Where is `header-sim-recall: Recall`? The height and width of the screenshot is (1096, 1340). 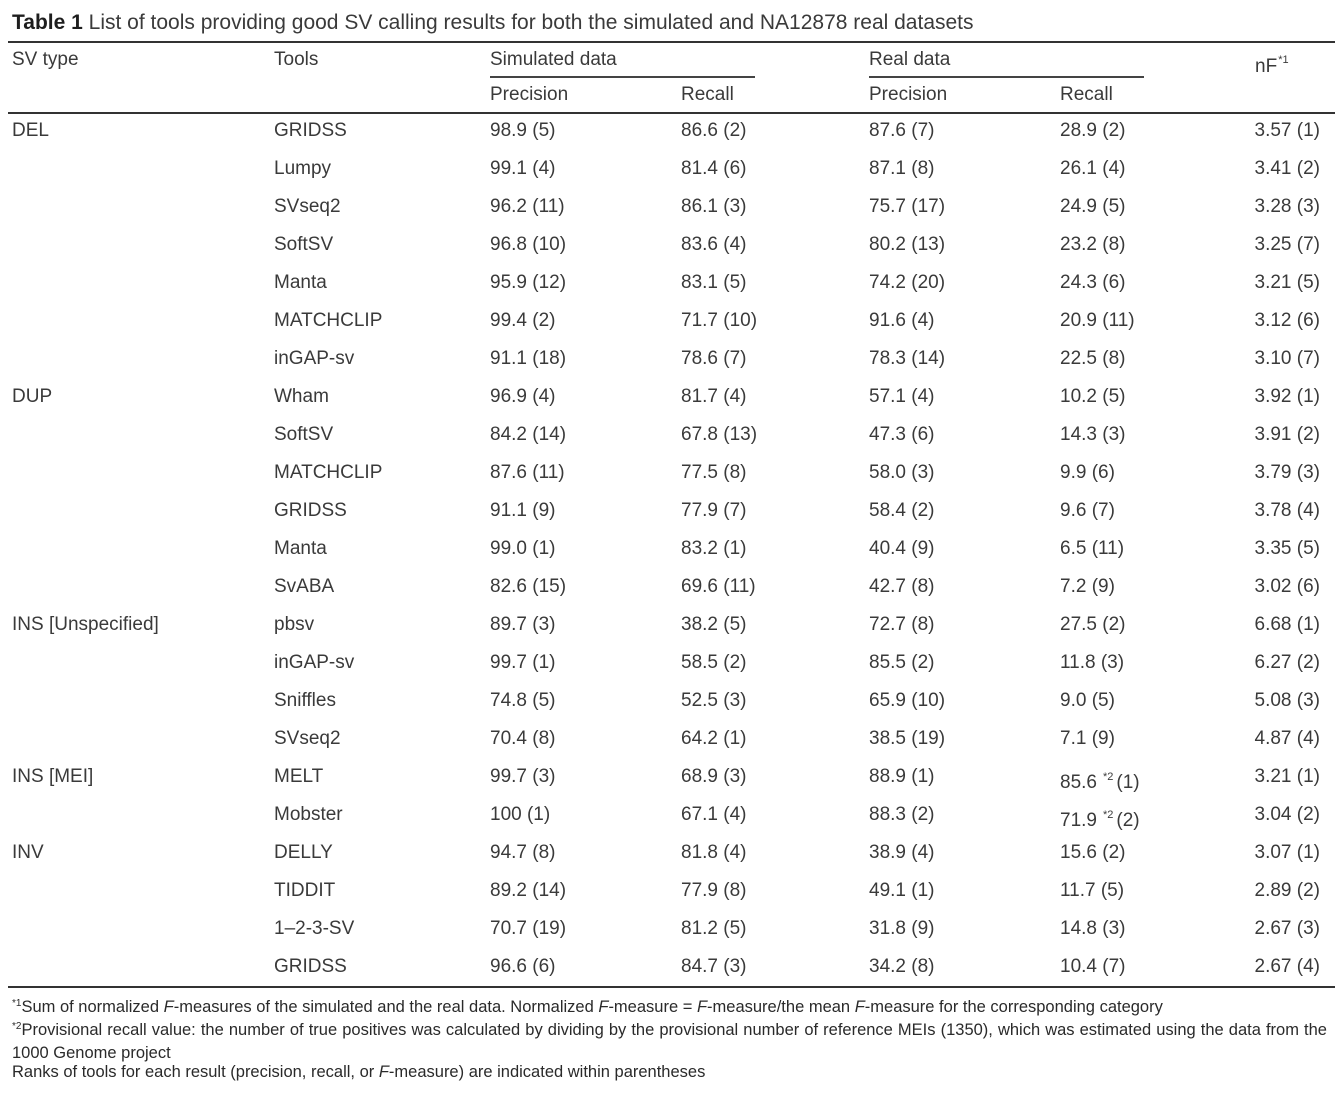
header-sim-recall: Recall is located at coordinates (707, 94).